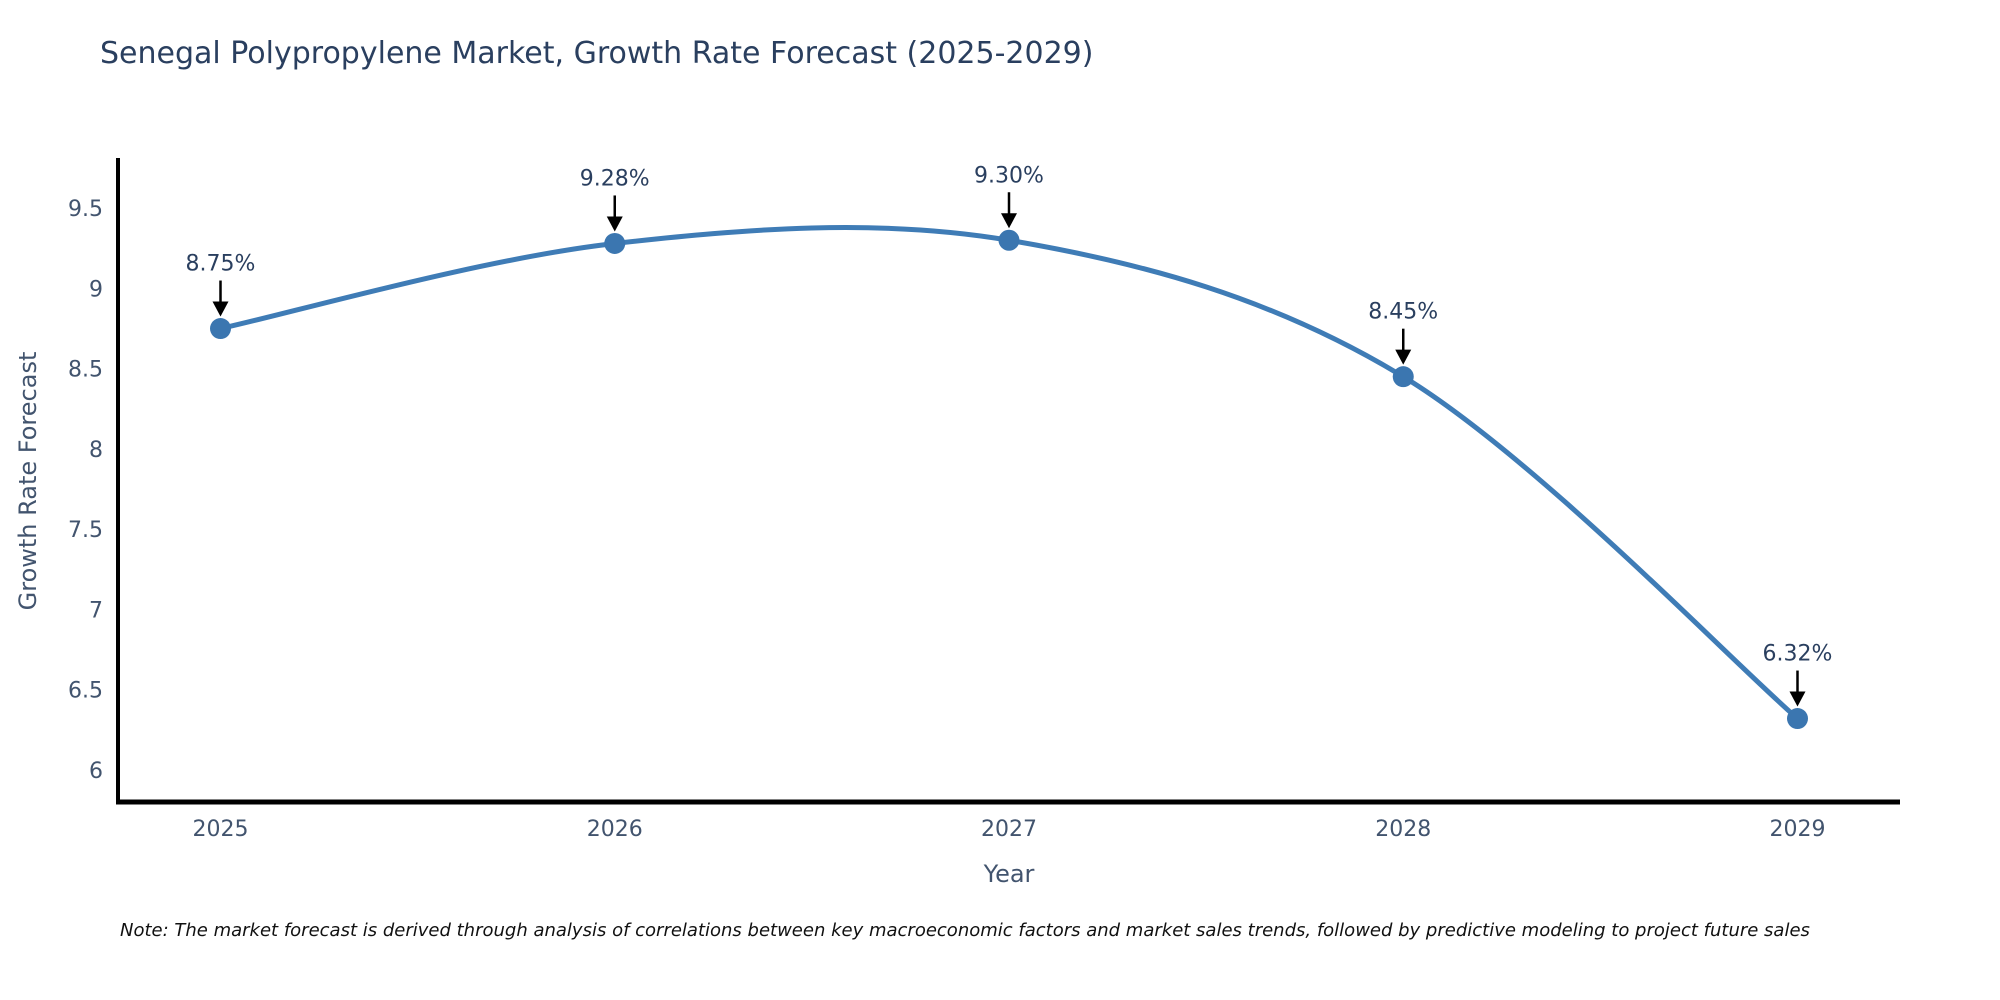  Describe the element at coordinates (85, 370) in the screenshot. I see `y-tick-label: 8.5` at that location.